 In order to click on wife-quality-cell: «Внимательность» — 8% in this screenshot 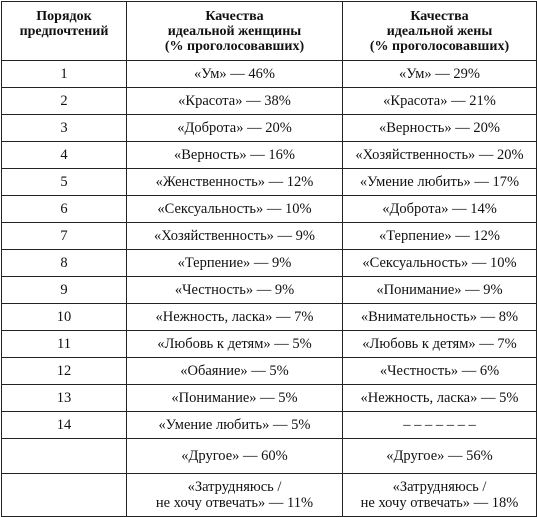, I will do `click(439, 317)`.